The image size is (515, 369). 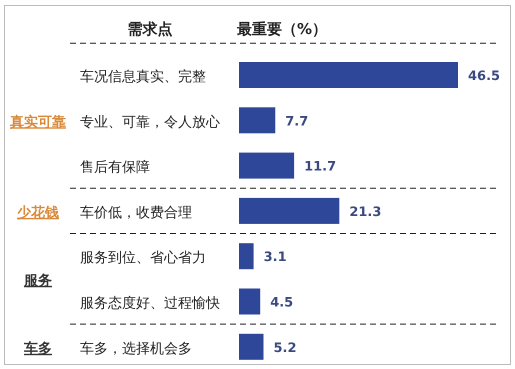 What do you see at coordinates (150, 304) in the screenshot?
I see `y-tick-label: 服务态度好、过程愉快` at bounding box center [150, 304].